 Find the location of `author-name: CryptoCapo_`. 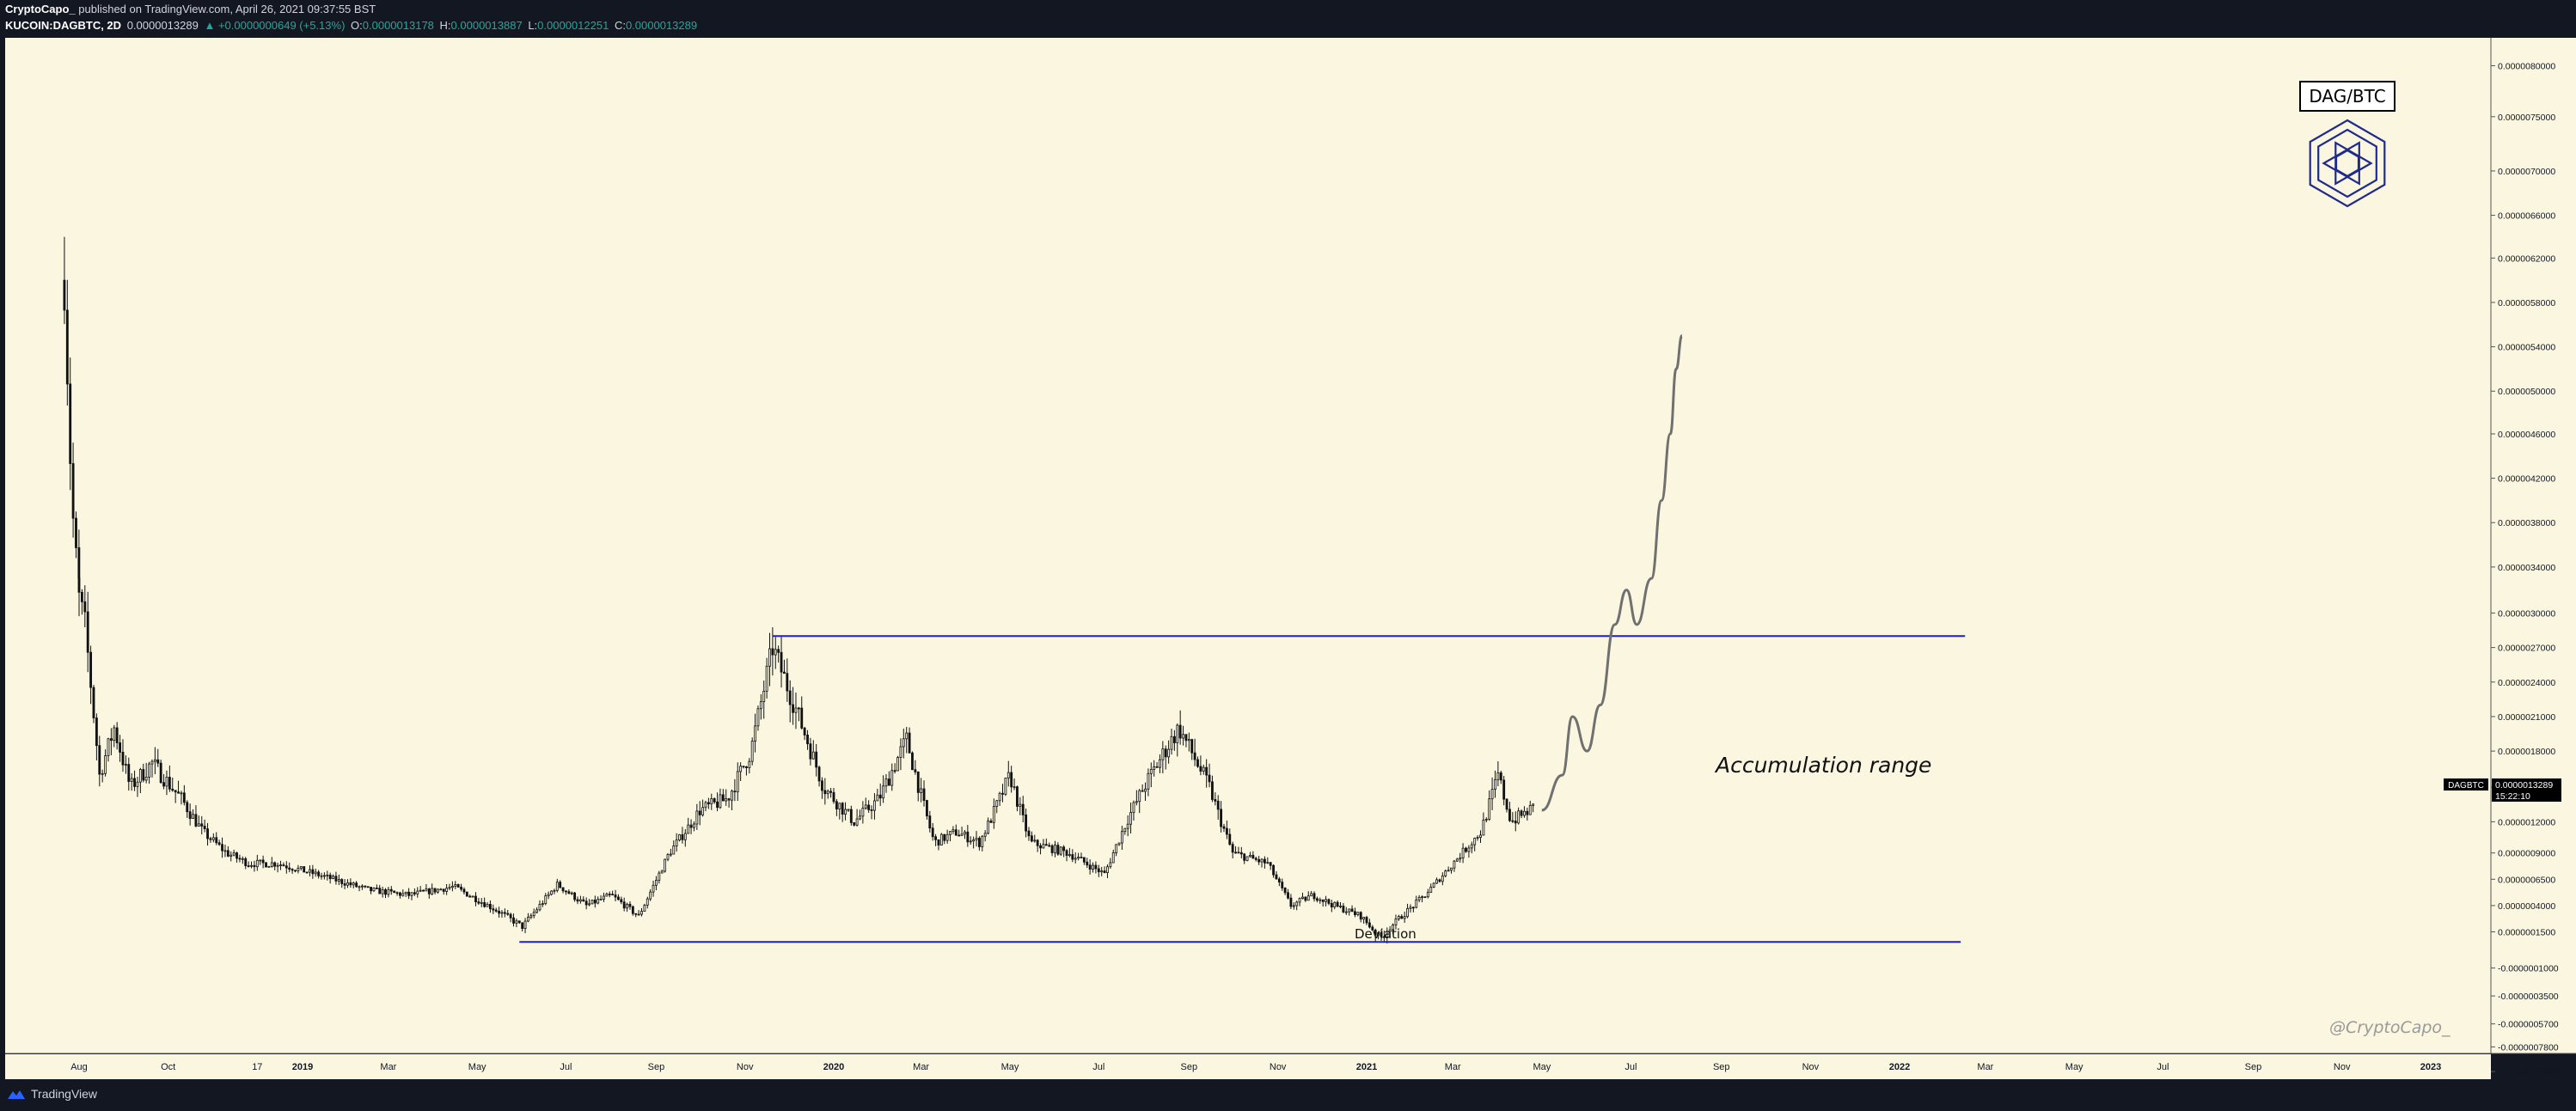

author-name: CryptoCapo_ is located at coordinates (40, 9).